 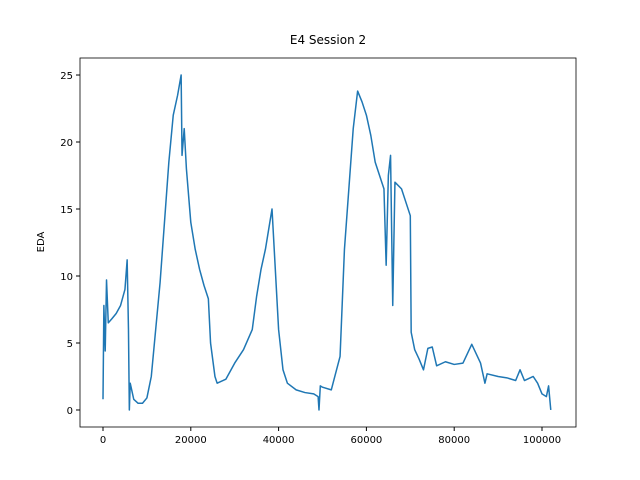 I want to click on y-tick-label: 10, so click(x=66, y=277).